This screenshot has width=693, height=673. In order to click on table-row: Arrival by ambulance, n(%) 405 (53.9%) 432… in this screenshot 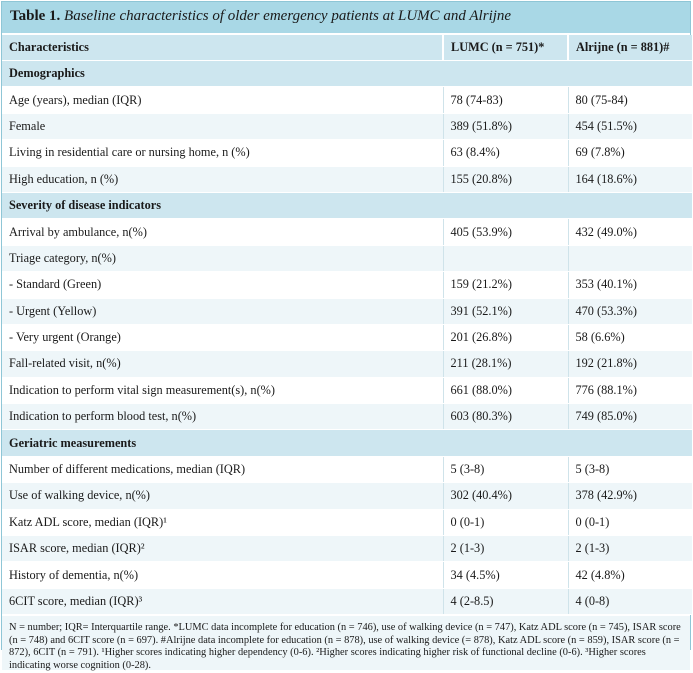, I will do `click(347, 232)`.